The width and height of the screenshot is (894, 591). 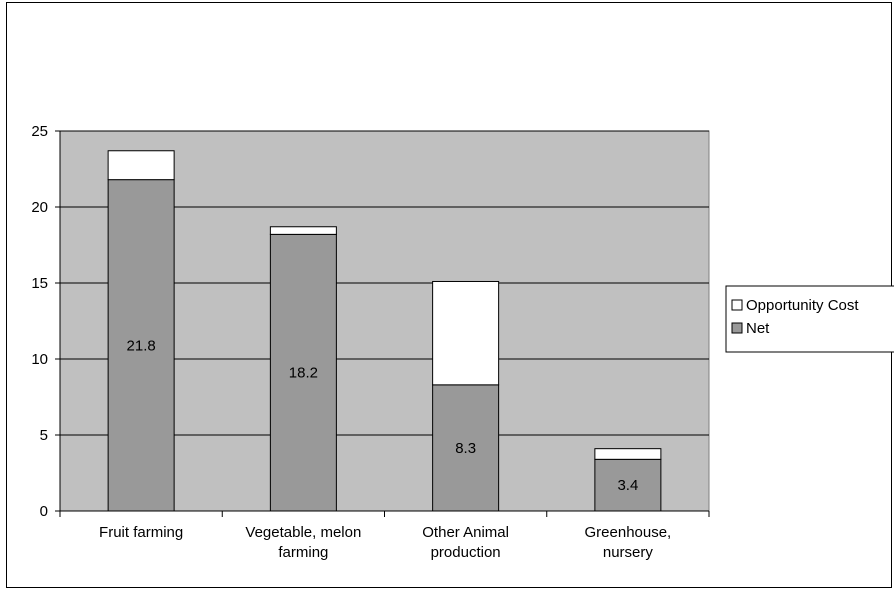 What do you see at coordinates (303, 532) in the screenshot?
I see `x-tick-label: Vegetable, melon` at bounding box center [303, 532].